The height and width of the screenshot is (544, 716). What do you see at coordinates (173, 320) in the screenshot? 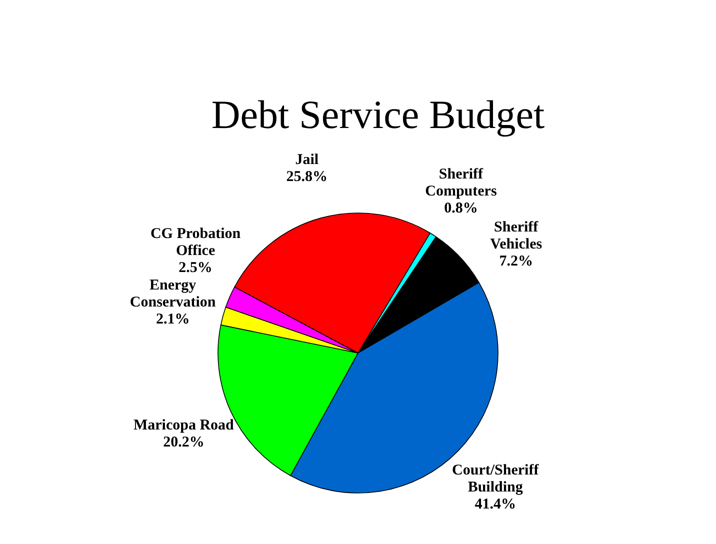
I see `data-label: 2.1%` at bounding box center [173, 320].